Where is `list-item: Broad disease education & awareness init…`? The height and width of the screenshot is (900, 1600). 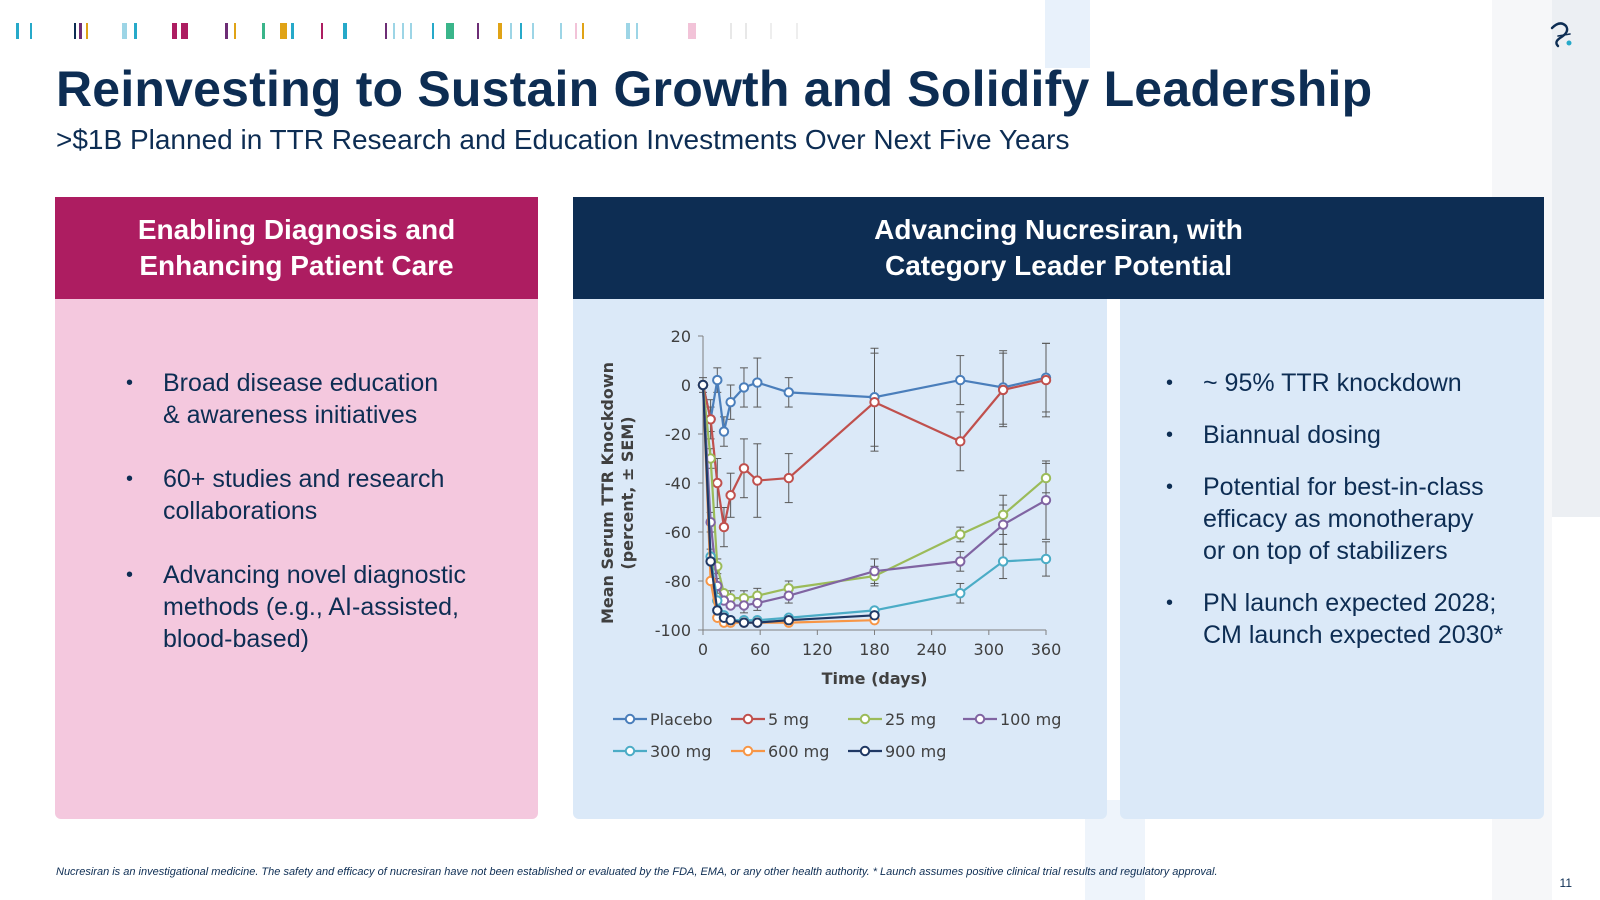 list-item: Broad disease education & awareness init… is located at coordinates (318, 399).